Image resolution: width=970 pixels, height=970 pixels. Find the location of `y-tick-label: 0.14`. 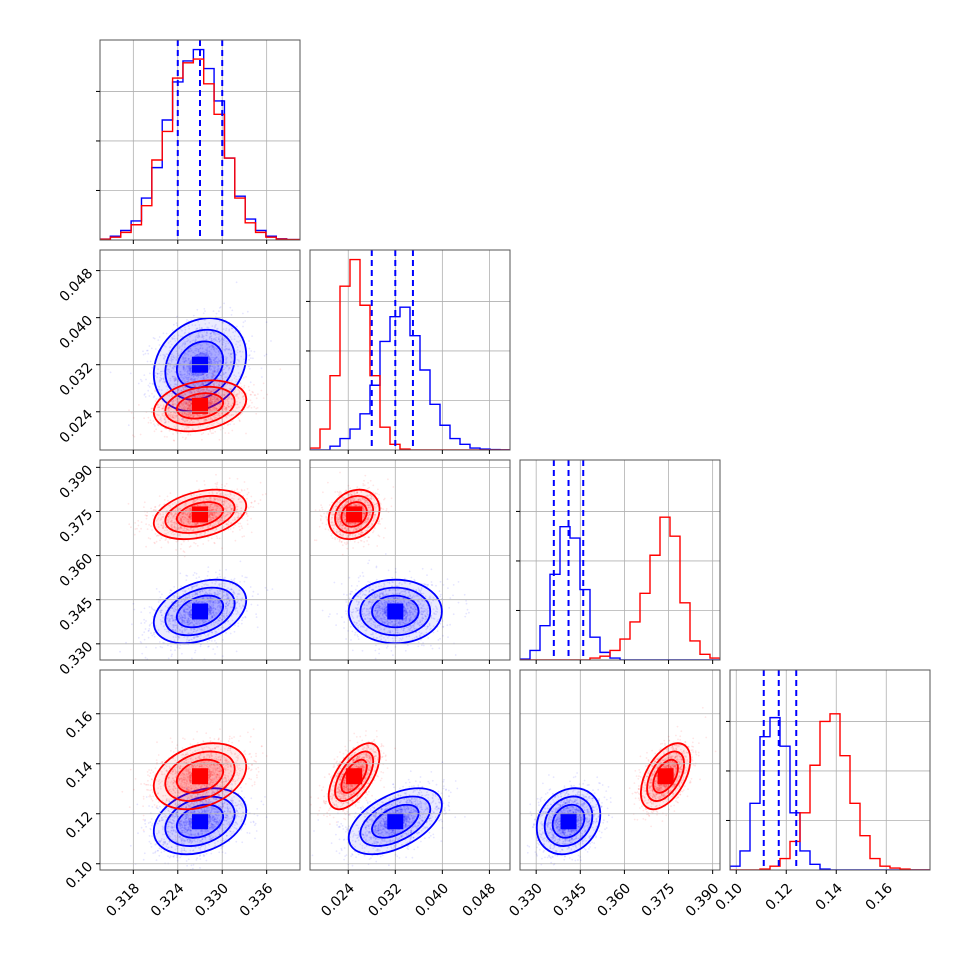

y-tick-label: 0.14 is located at coordinates (79, 775).